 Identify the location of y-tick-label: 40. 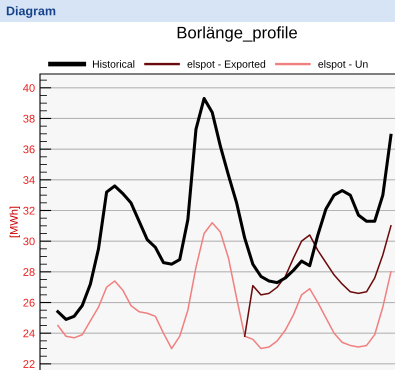
(29, 88).